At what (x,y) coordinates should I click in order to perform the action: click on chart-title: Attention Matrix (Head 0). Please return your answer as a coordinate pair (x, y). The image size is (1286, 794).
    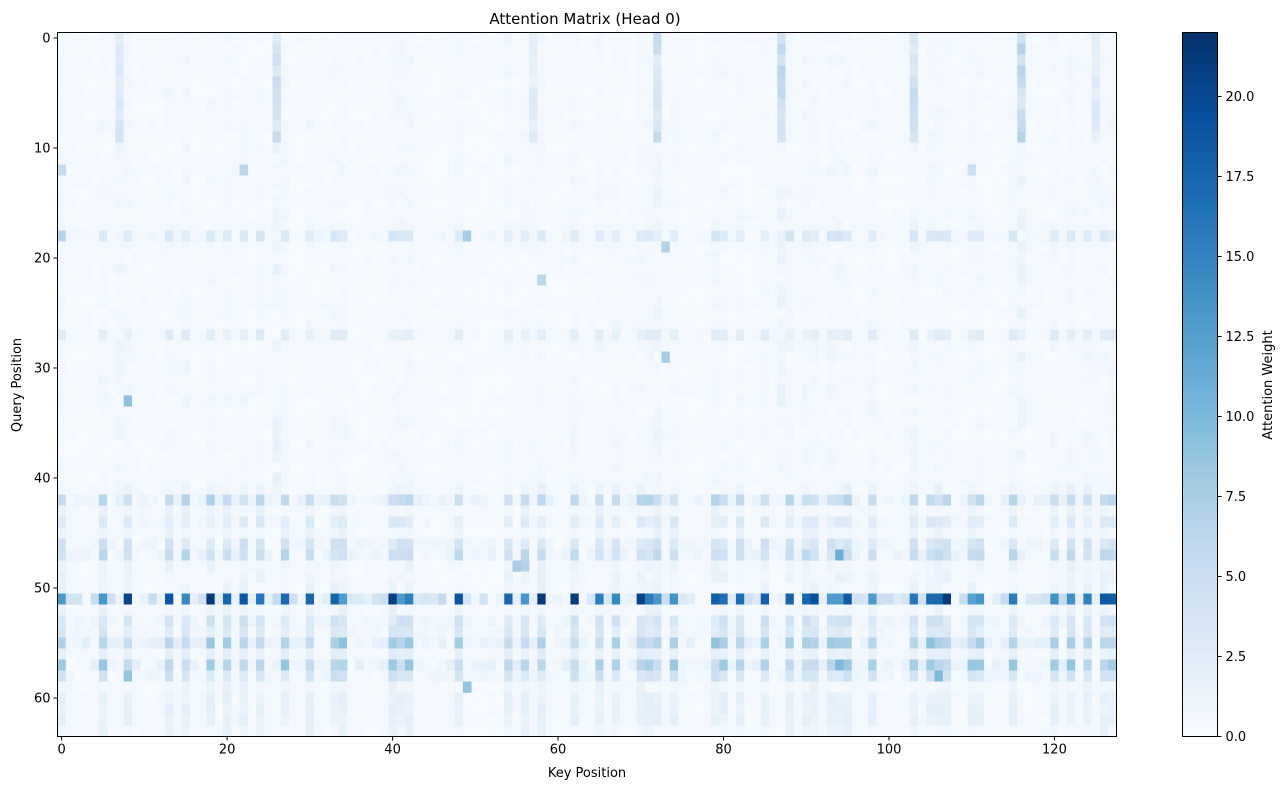
    Looking at the image, I should click on (584, 19).